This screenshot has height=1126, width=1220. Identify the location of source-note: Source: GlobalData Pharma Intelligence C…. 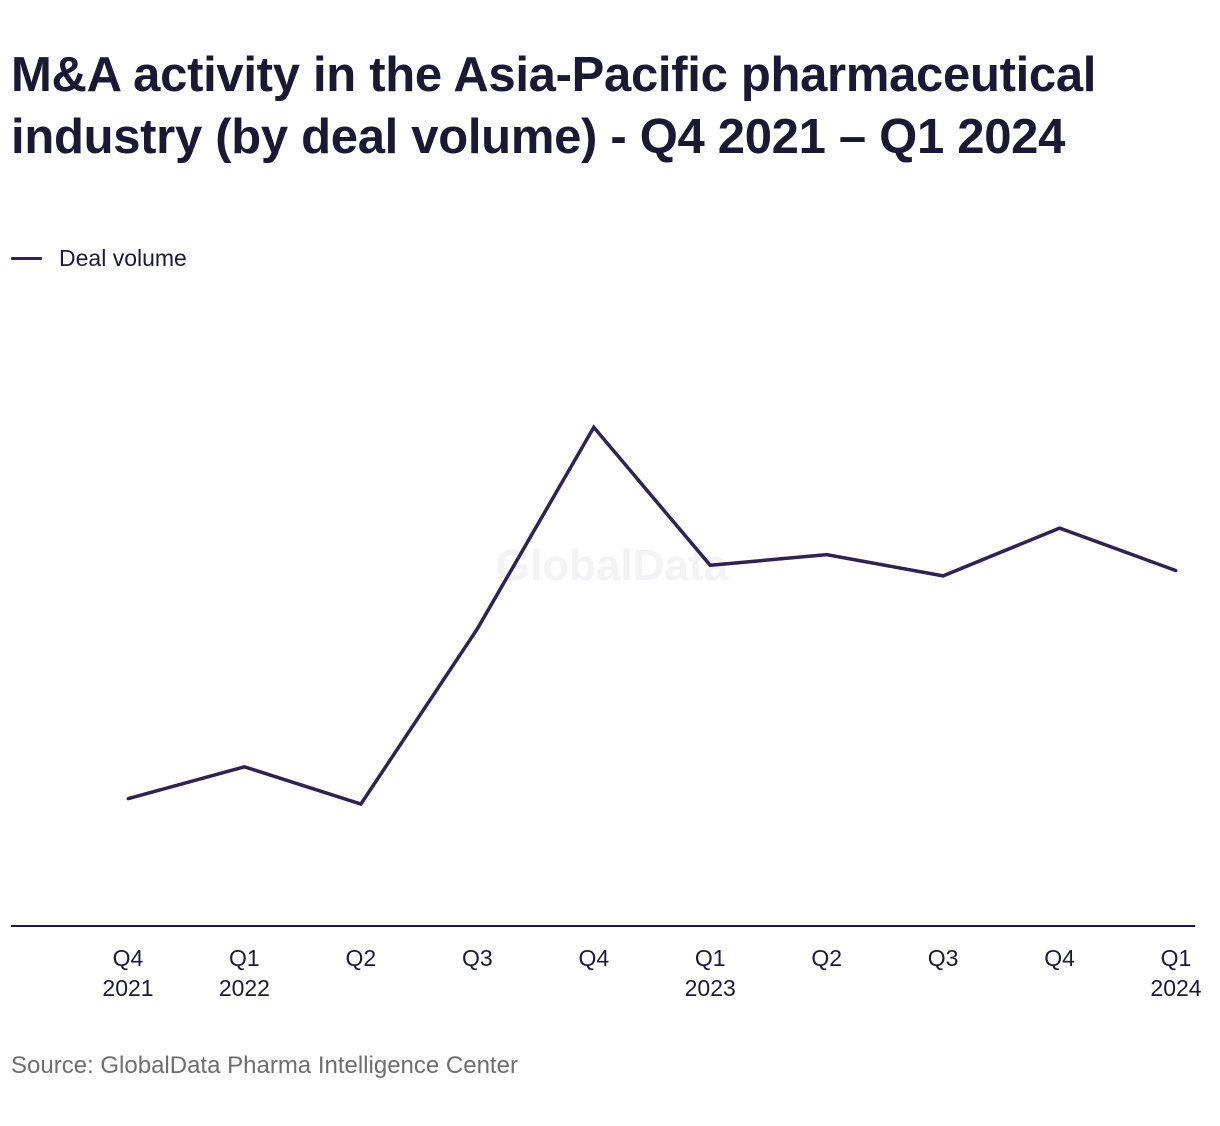
(264, 1065).